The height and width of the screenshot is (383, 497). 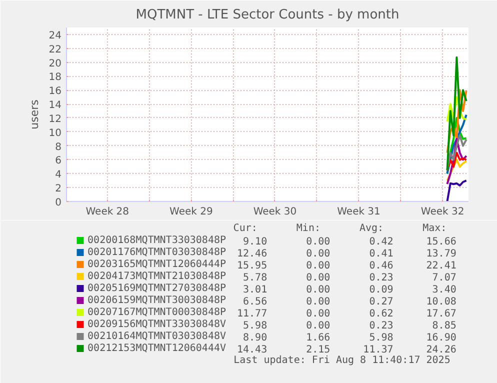 I want to click on y-tick-label: 4, so click(x=58, y=175).